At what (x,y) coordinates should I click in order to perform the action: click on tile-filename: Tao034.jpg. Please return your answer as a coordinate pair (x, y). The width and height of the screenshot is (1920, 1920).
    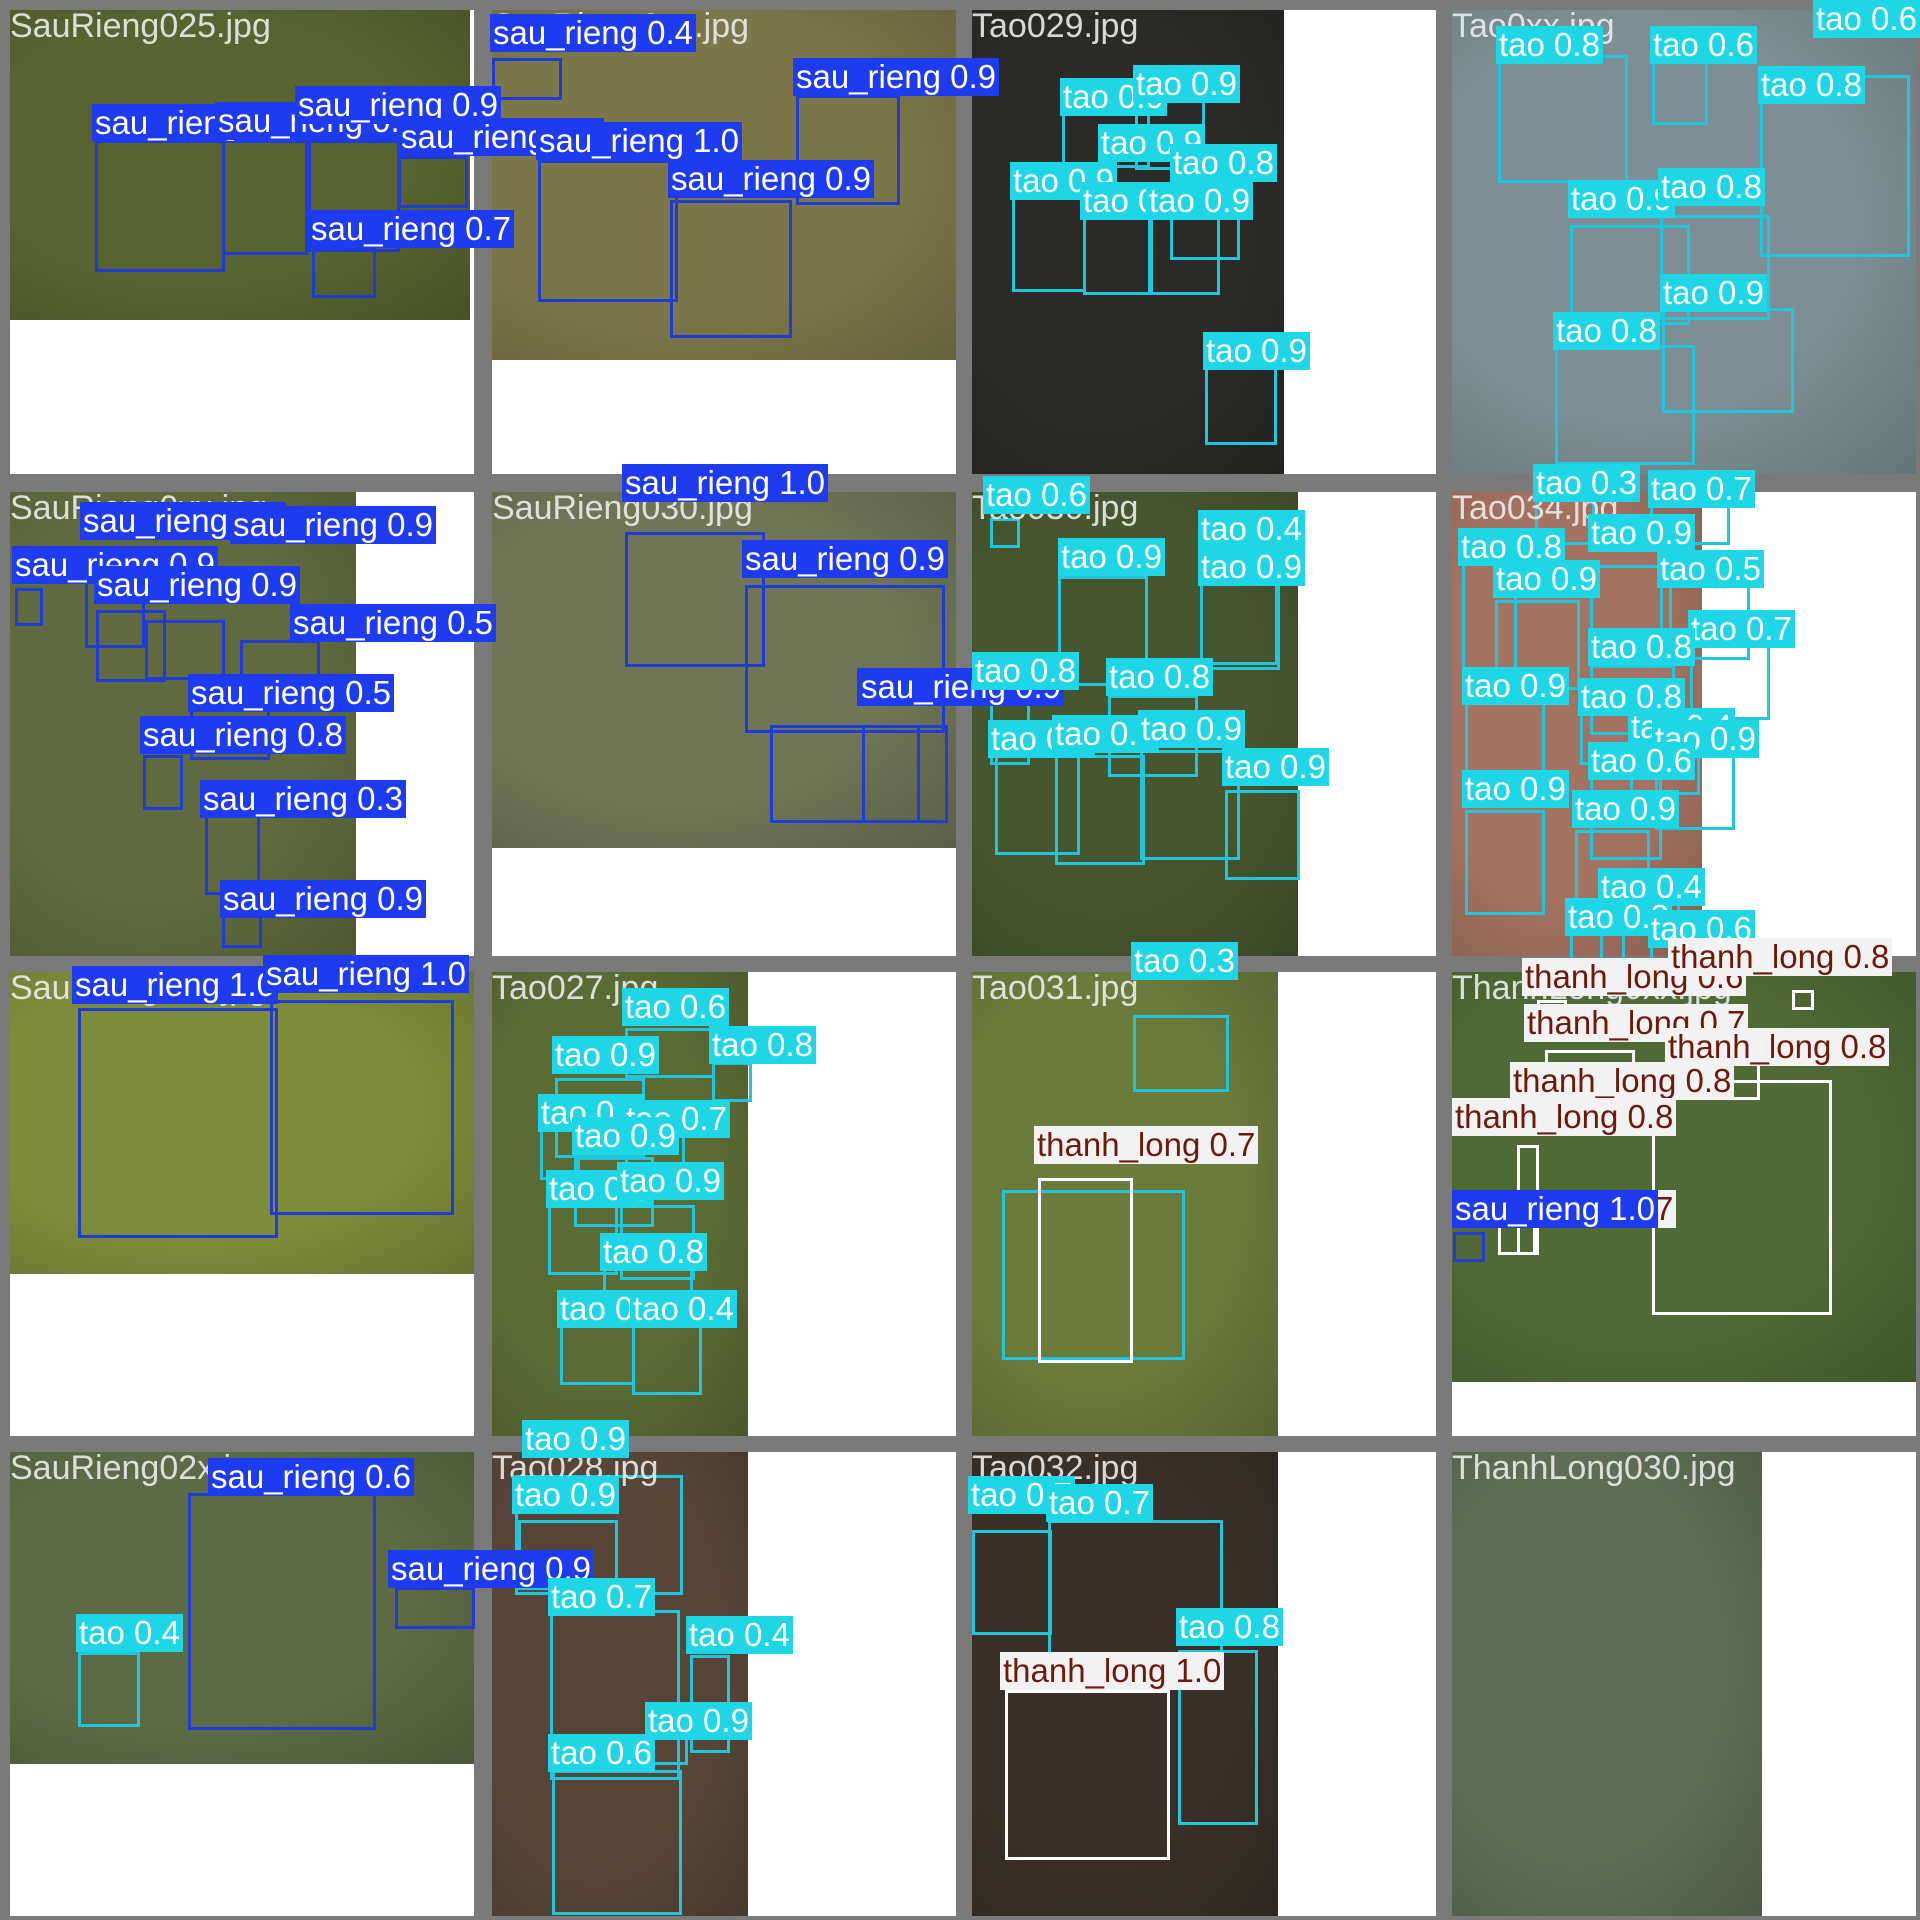
    Looking at the image, I should click on (1535, 509).